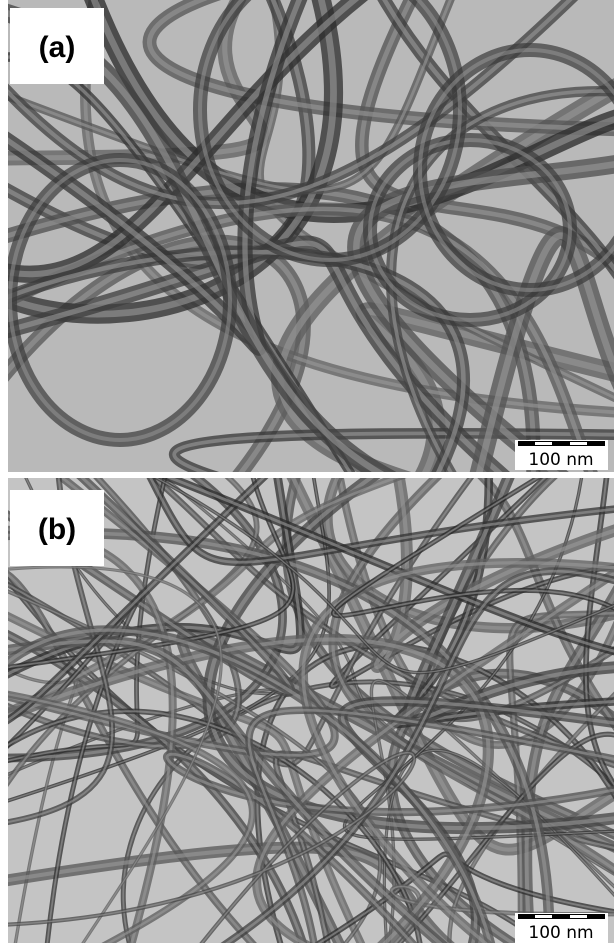  I want to click on label-b: (b), so click(57, 528).